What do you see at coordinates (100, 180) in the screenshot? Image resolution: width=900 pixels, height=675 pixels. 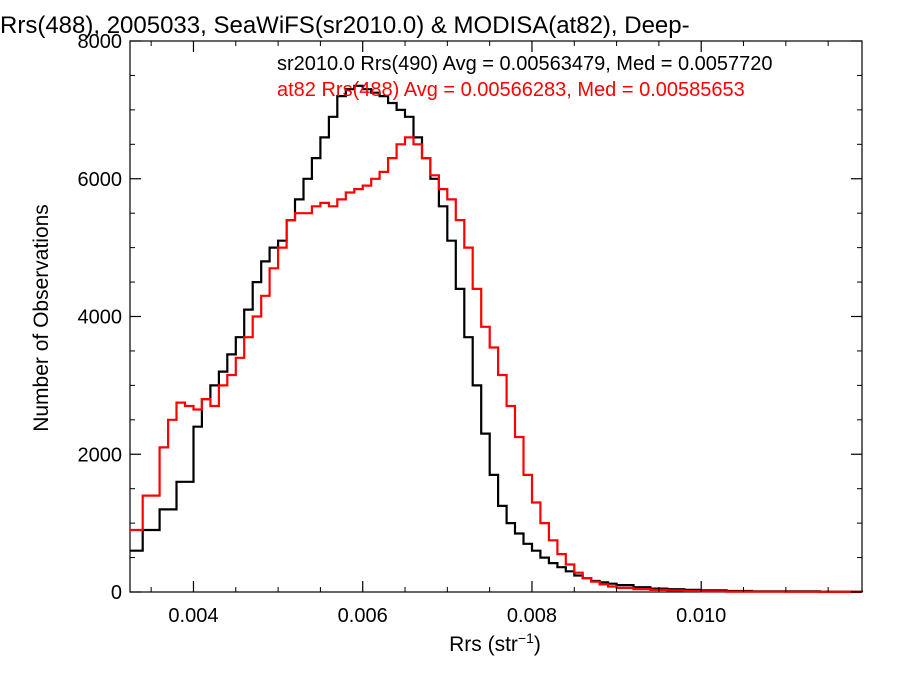 I see `y-tick-label: 6000` at bounding box center [100, 180].